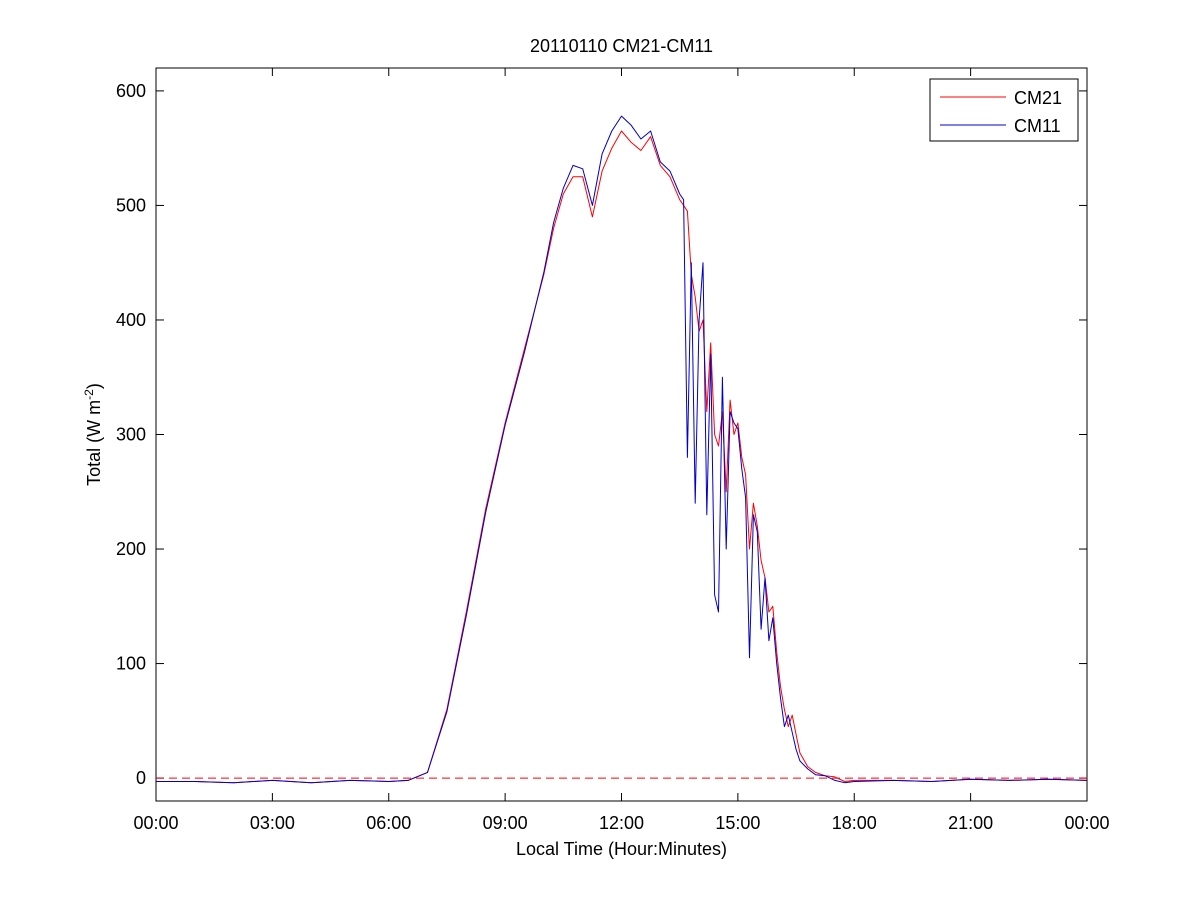 The height and width of the screenshot is (901, 1201). I want to click on legend: CM21 CM11, so click(1004, 110).